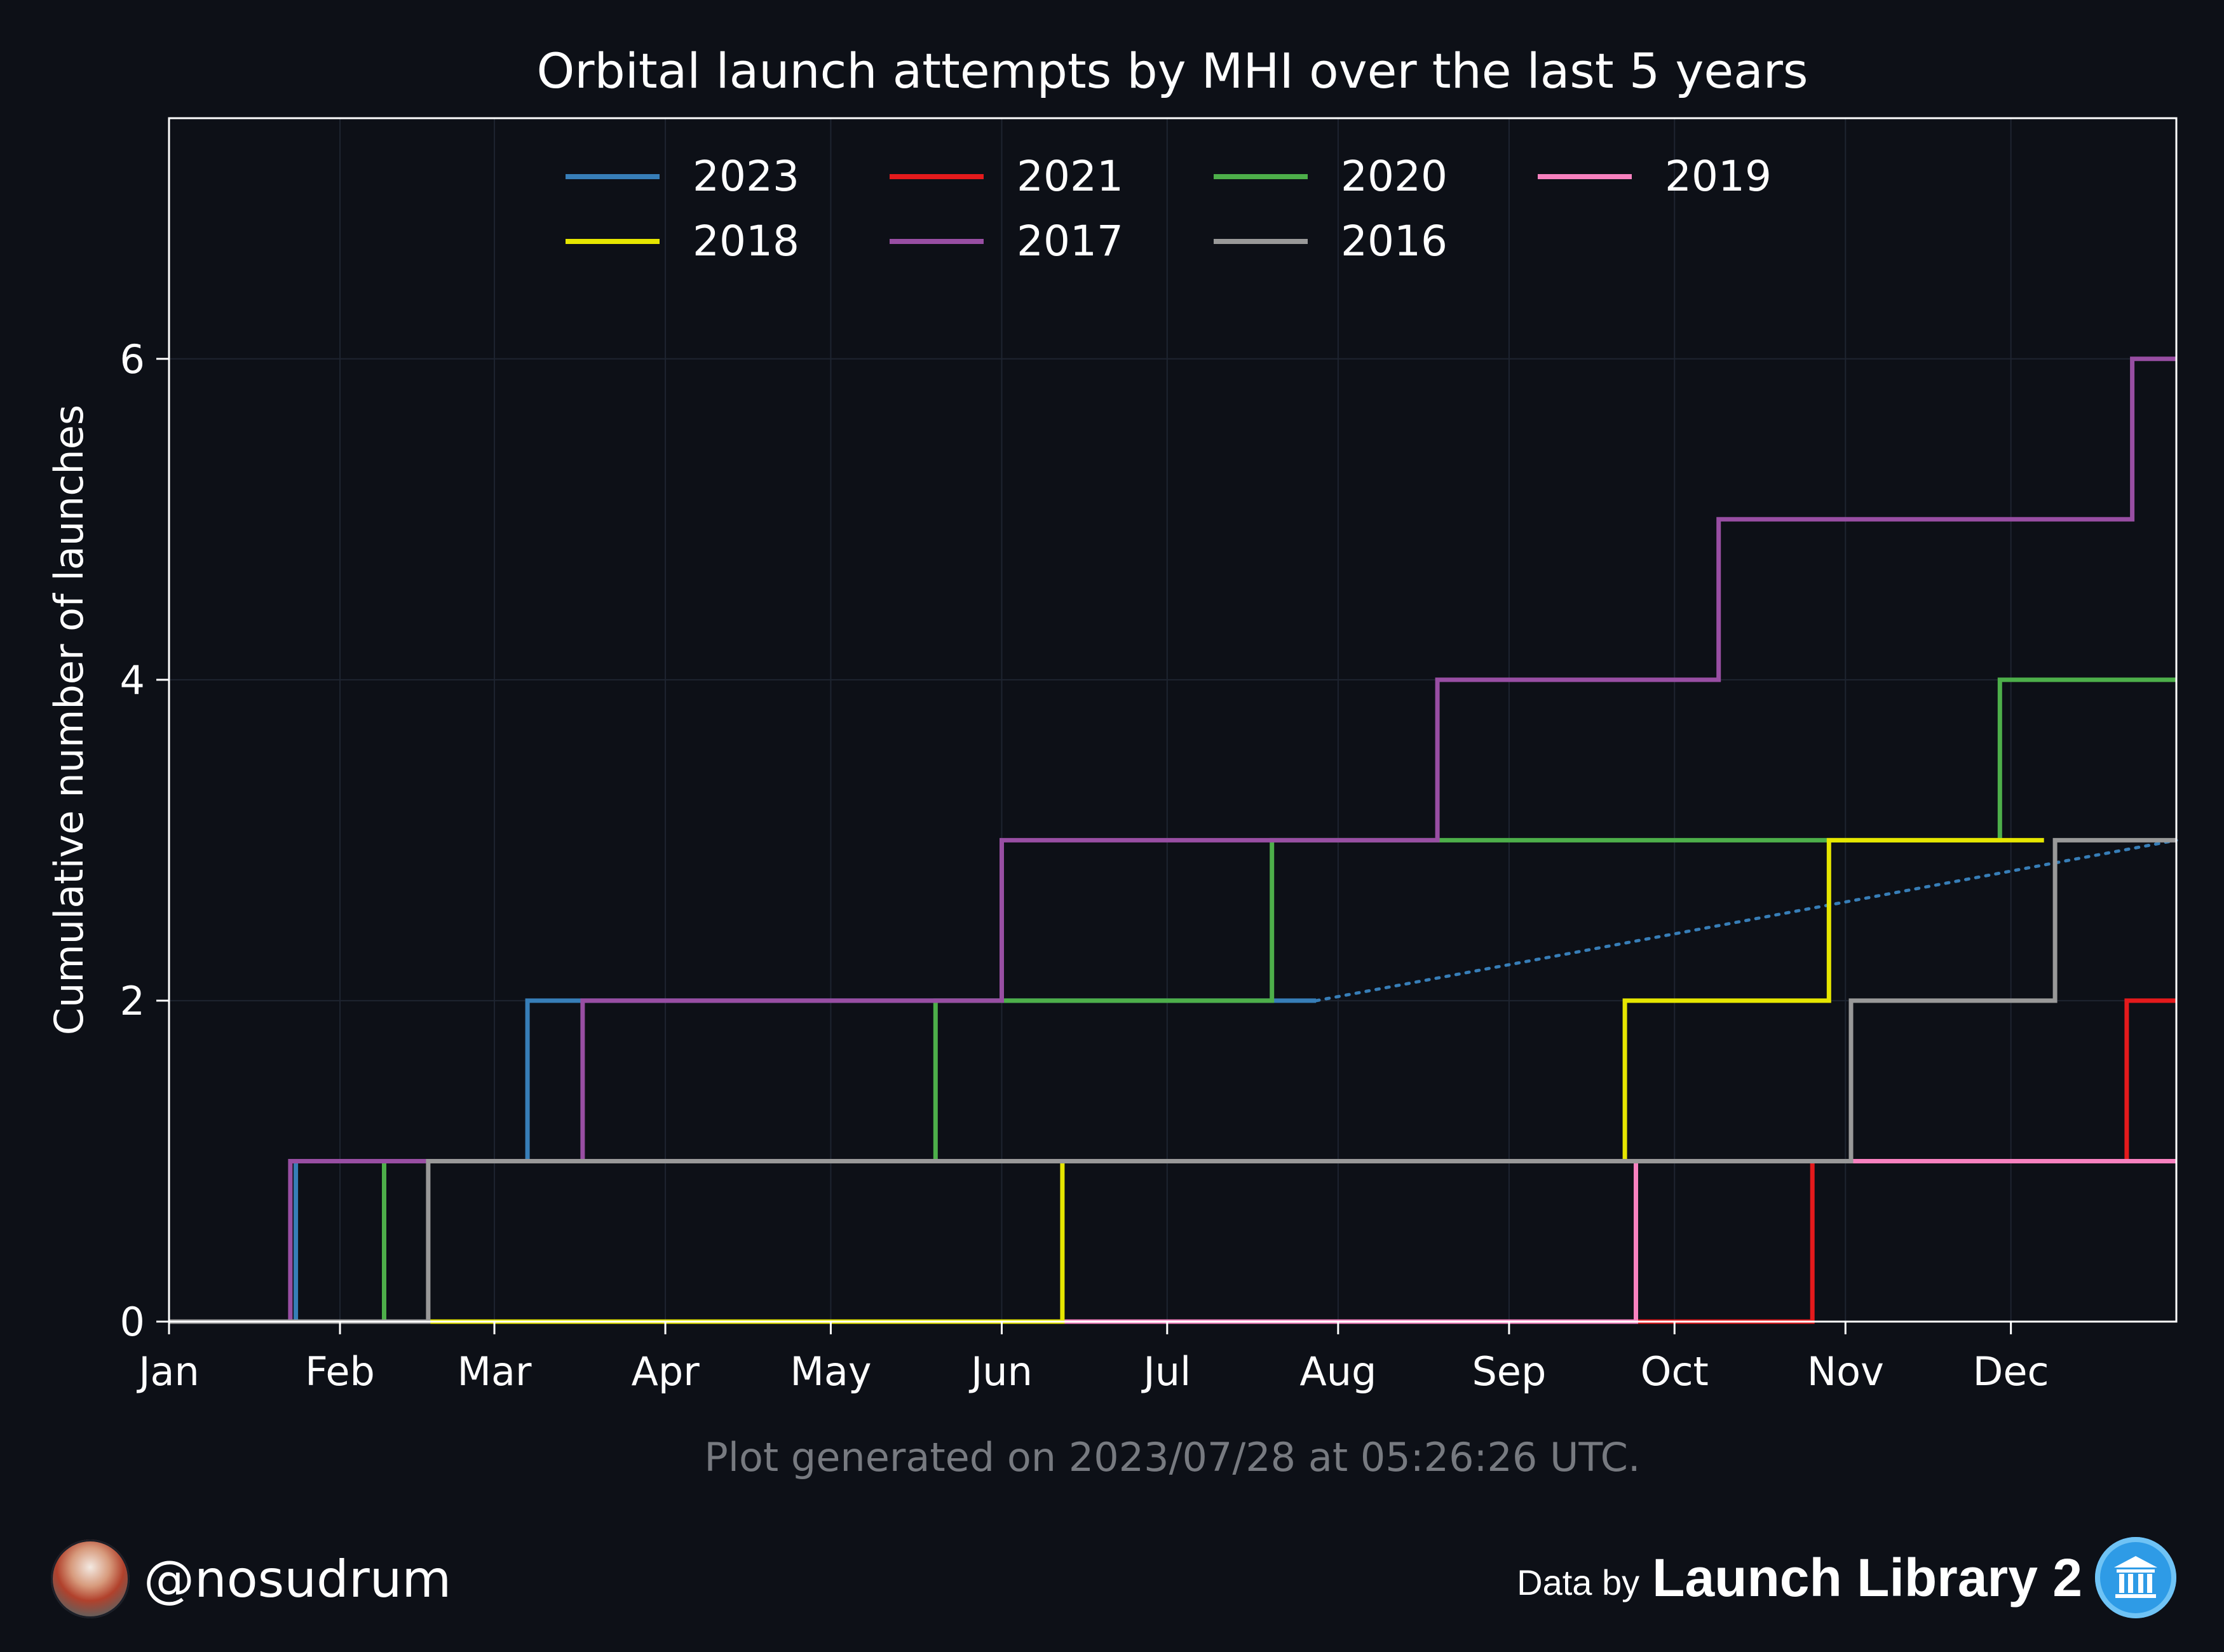 The image size is (2224, 1652). Describe the element at coordinates (746, 242) in the screenshot. I see `legend-label-2018: 2018` at that location.